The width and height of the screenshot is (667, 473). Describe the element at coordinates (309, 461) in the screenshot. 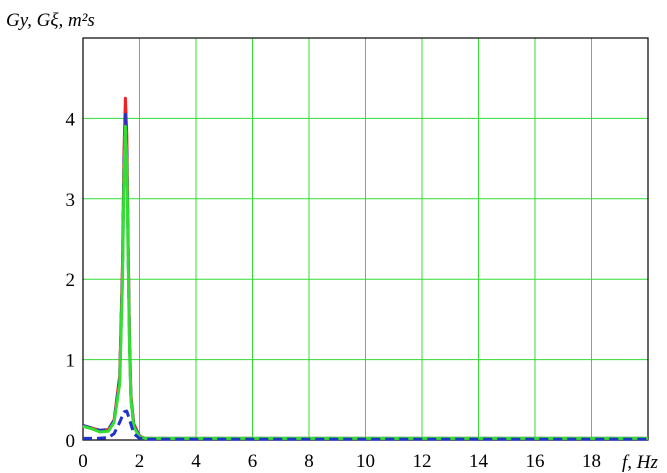

I see `x-tick-label: 8` at that location.